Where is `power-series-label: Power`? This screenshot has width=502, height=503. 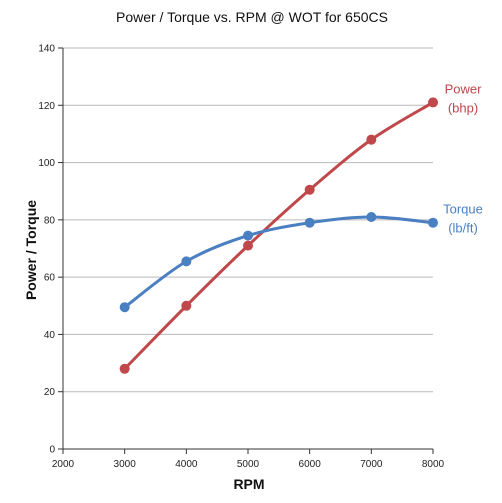
power-series-label: Power is located at coordinates (464, 88).